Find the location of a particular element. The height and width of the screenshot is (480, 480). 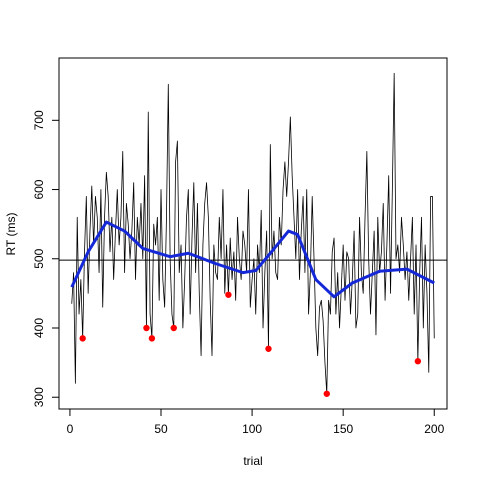

x-tick-label: 150 is located at coordinates (343, 429).